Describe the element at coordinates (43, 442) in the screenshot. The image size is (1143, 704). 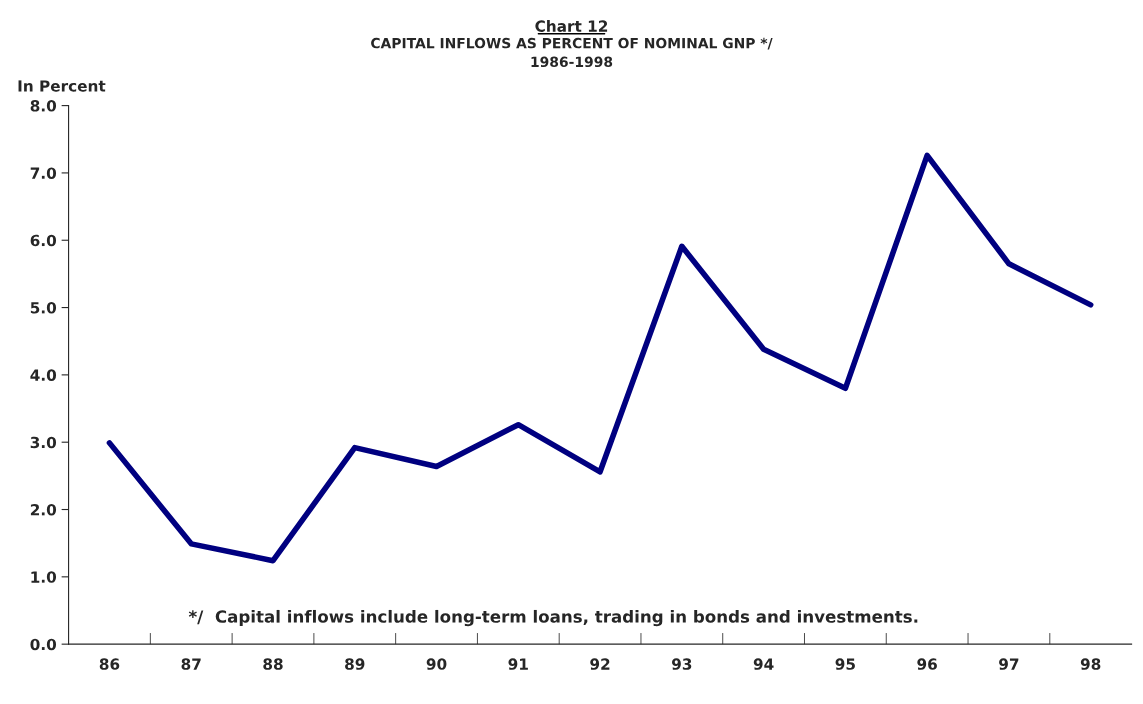
I see `y-tick-label: 3.0` at that location.